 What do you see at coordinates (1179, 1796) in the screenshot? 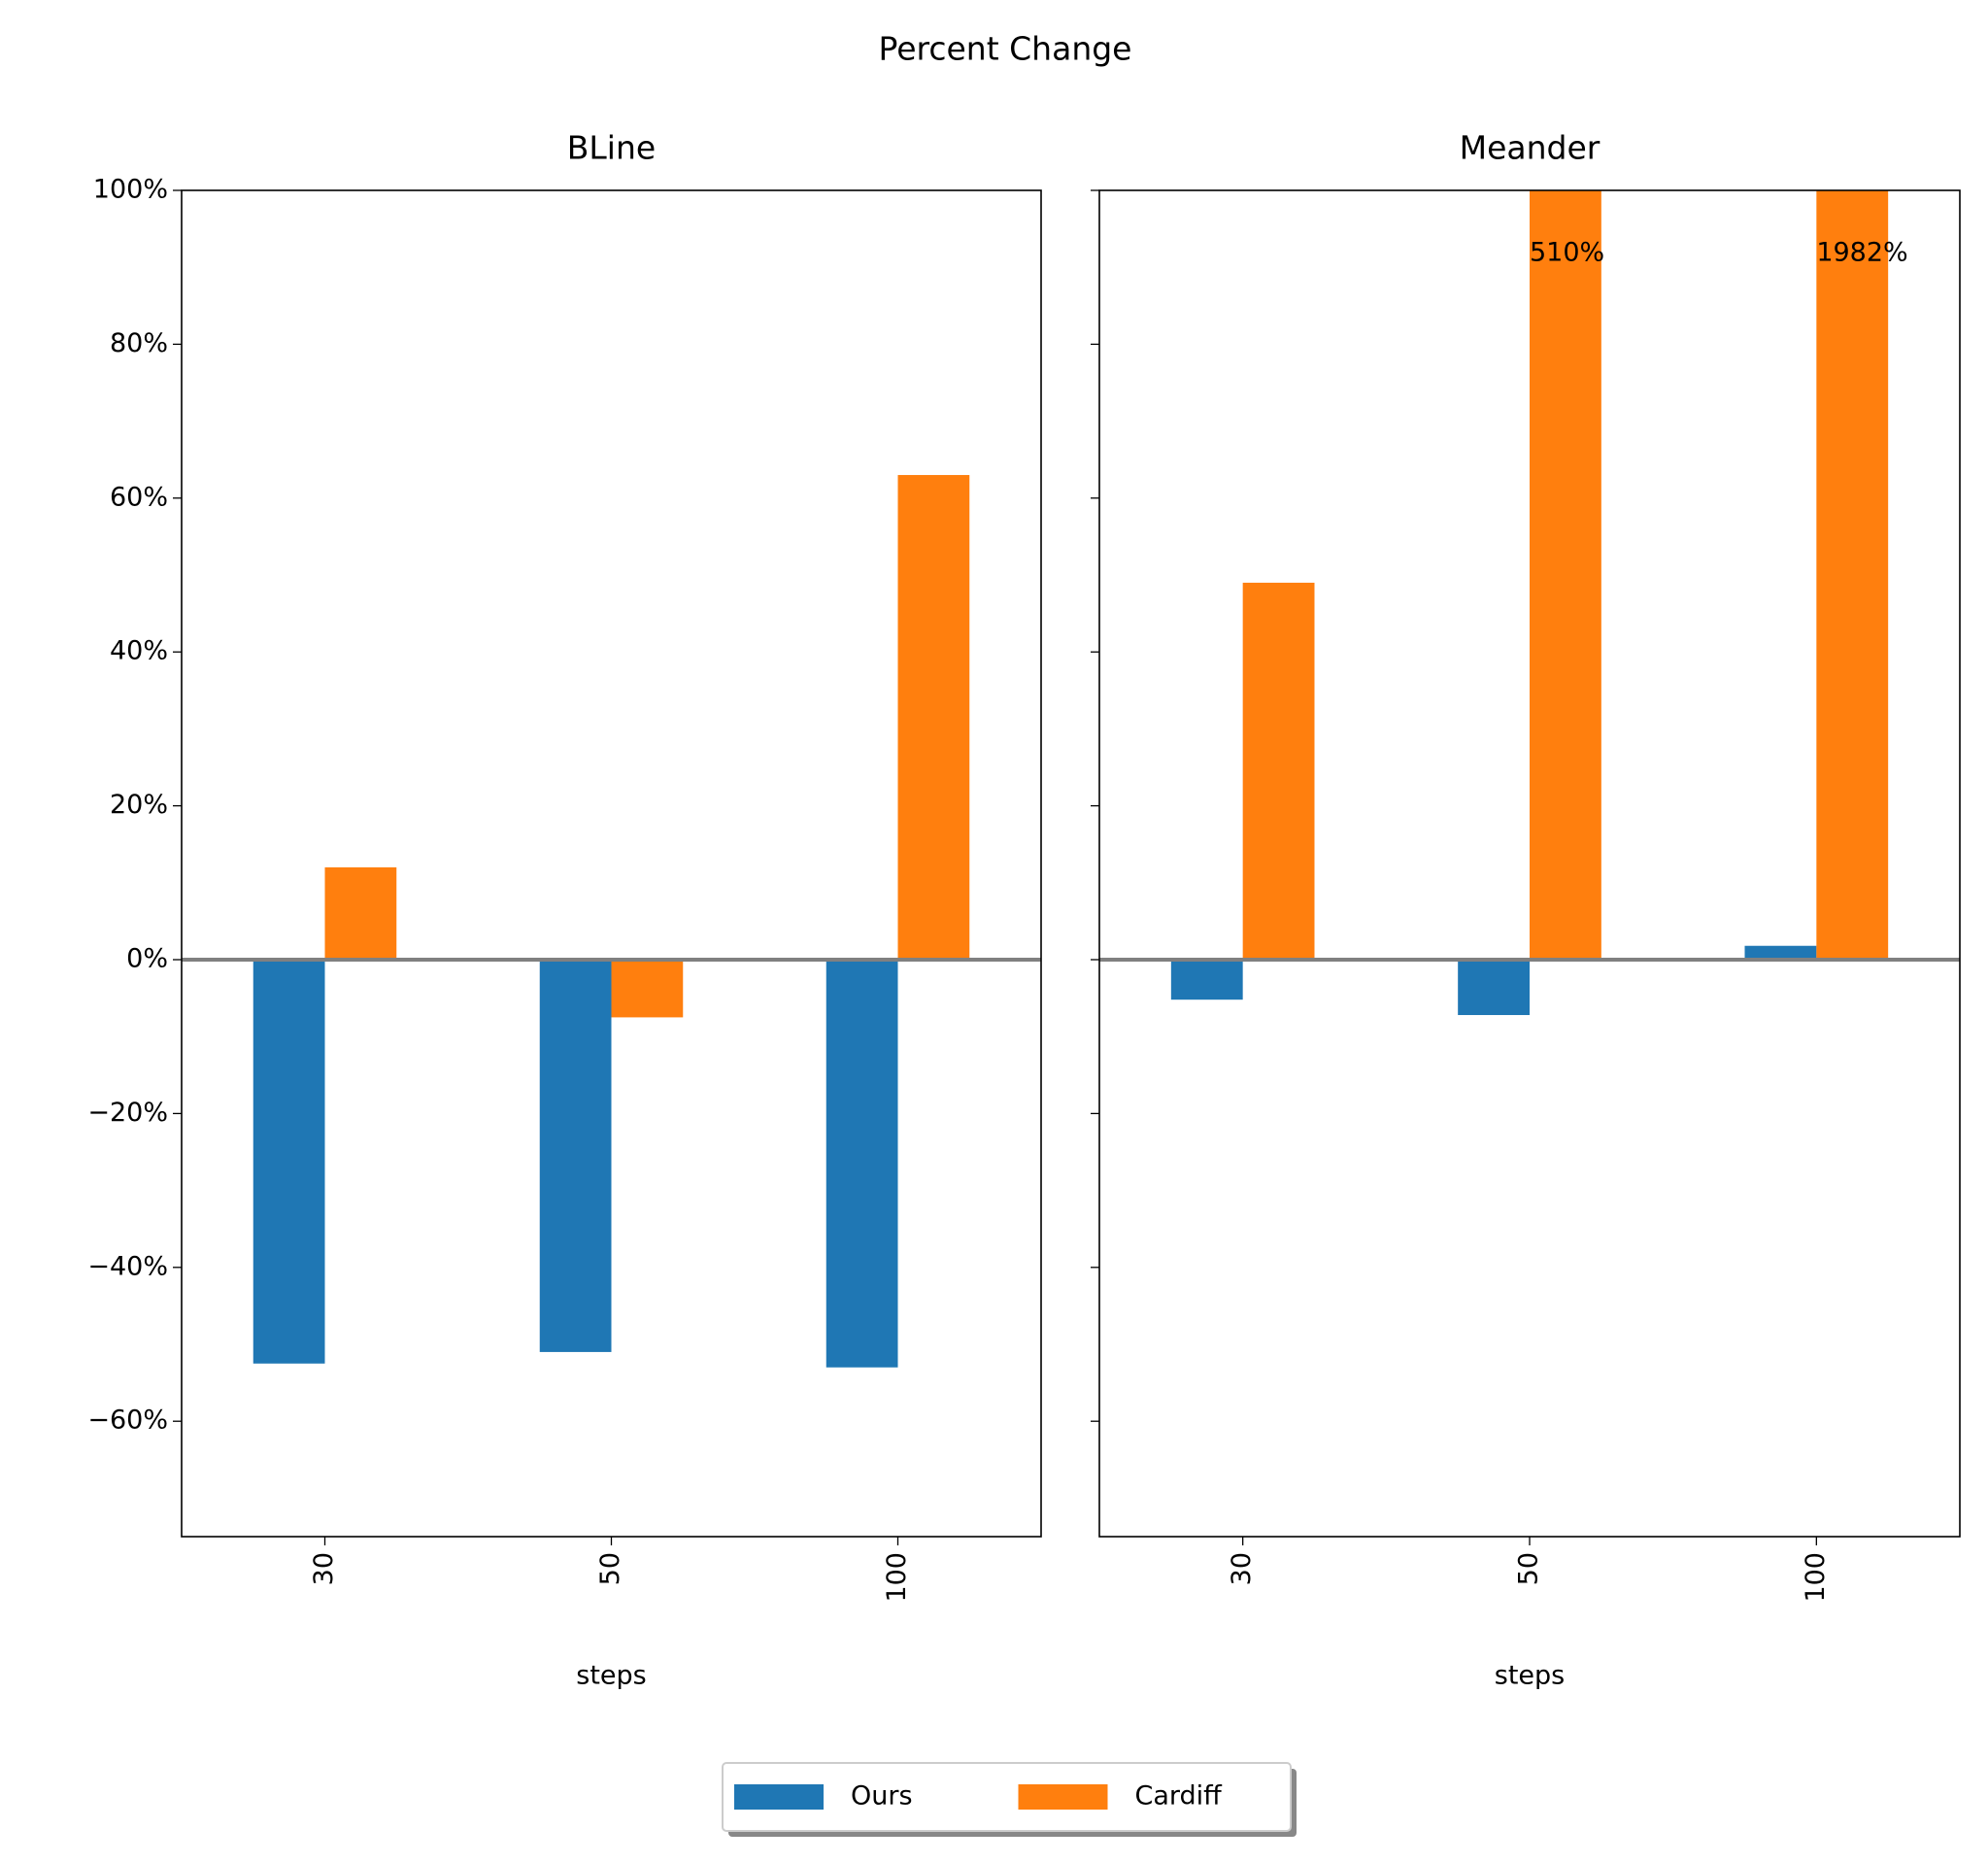
I see `legend-label: Cardiff` at bounding box center [1179, 1796].